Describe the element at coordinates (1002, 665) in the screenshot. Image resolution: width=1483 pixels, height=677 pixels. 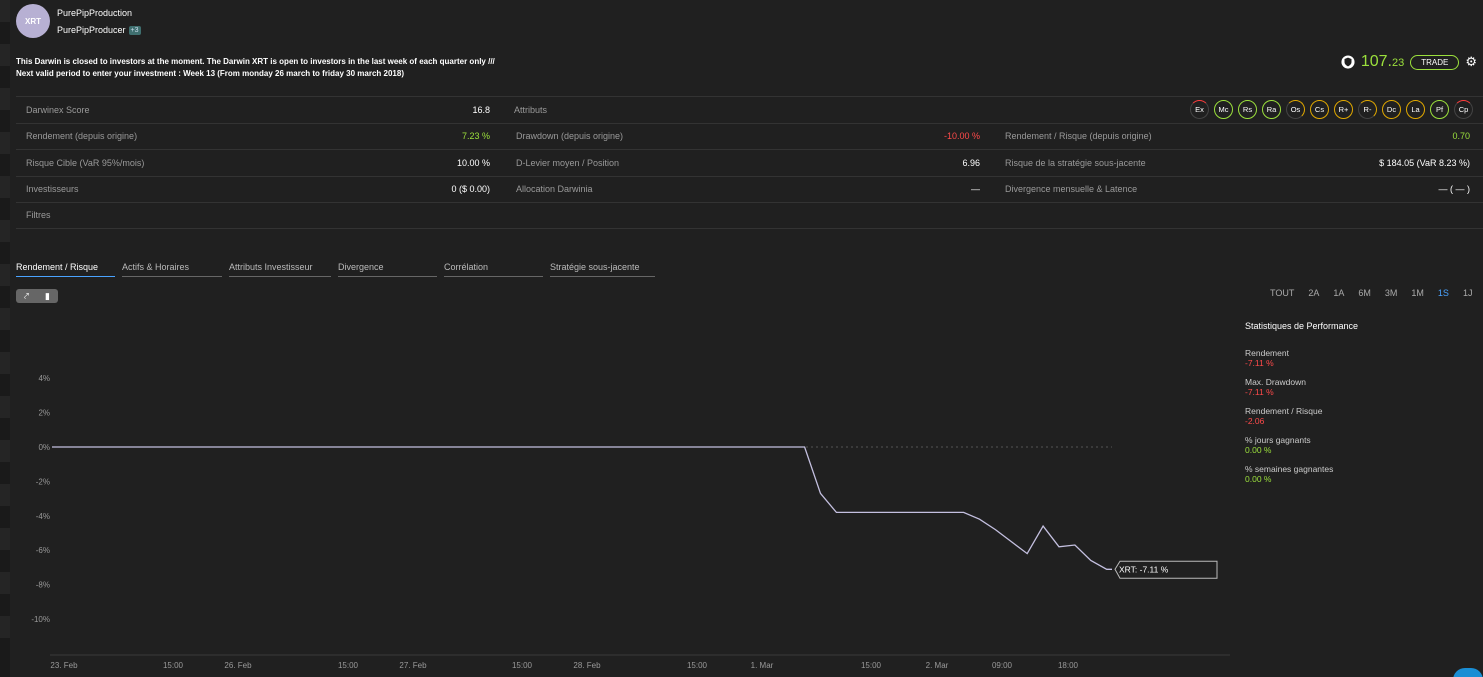
I see `x-tick-label: 09:00` at that location.